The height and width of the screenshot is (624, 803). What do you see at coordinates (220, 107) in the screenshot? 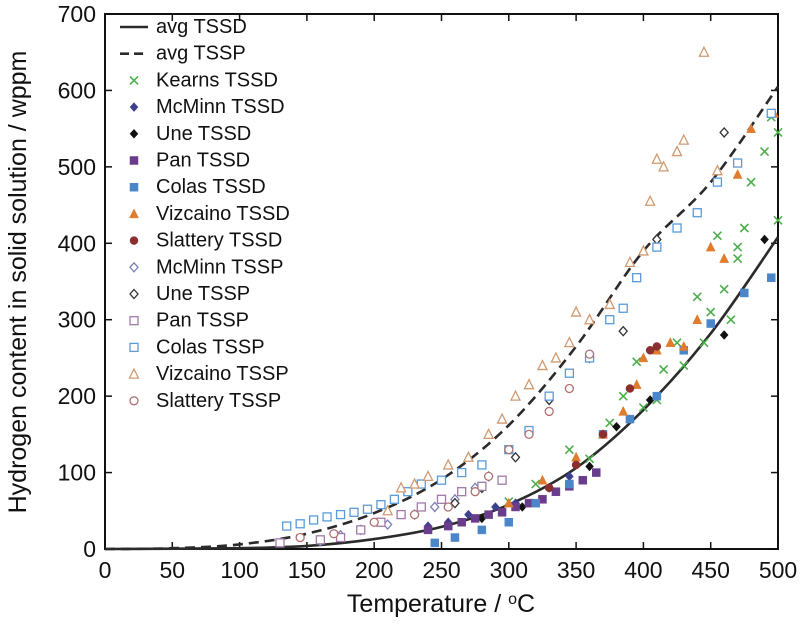
I see `legend-label: McMinn TSSD` at bounding box center [220, 107].